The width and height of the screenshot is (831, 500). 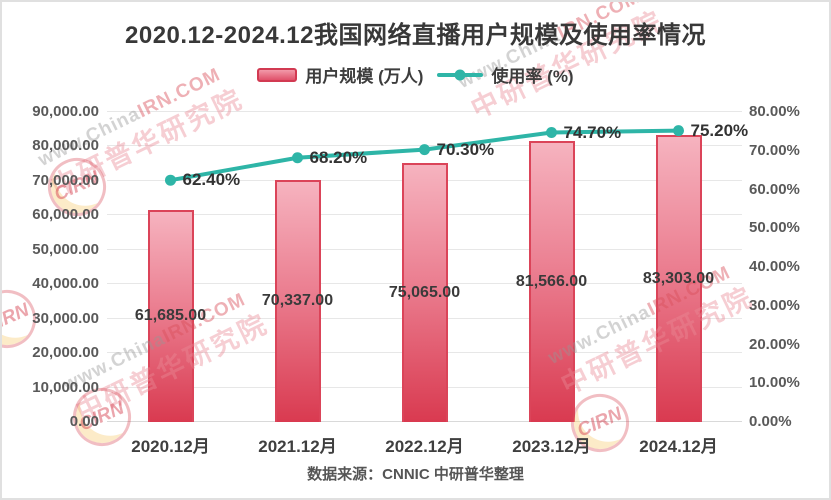 I want to click on x-axis-label: 2020.12月, so click(x=170, y=446).